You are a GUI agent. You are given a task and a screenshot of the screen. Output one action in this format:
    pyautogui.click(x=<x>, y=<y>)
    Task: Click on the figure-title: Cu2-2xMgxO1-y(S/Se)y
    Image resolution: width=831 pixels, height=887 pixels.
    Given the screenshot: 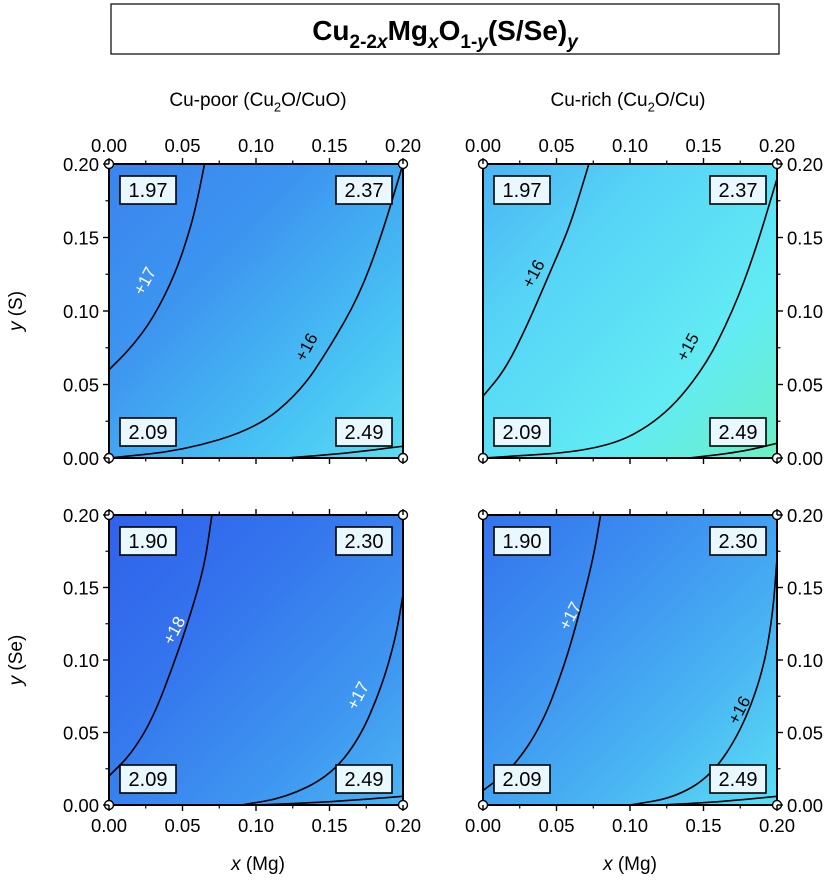 What is the action you would take?
    pyautogui.click(x=445, y=34)
    